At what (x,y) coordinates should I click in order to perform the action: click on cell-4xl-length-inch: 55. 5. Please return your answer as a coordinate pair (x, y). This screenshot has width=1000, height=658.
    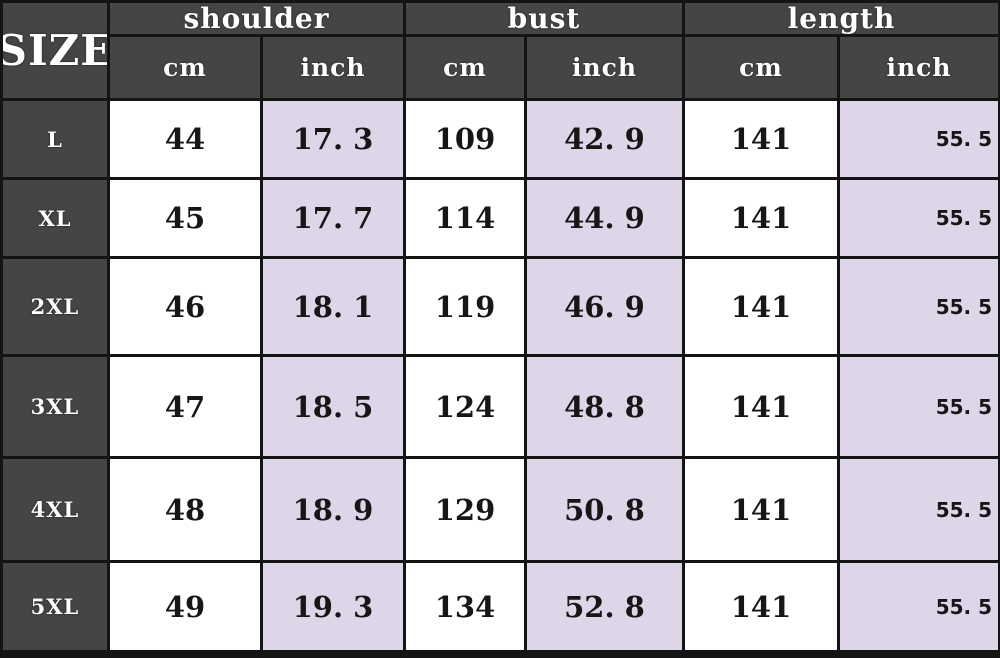
    Looking at the image, I should click on (919, 509).